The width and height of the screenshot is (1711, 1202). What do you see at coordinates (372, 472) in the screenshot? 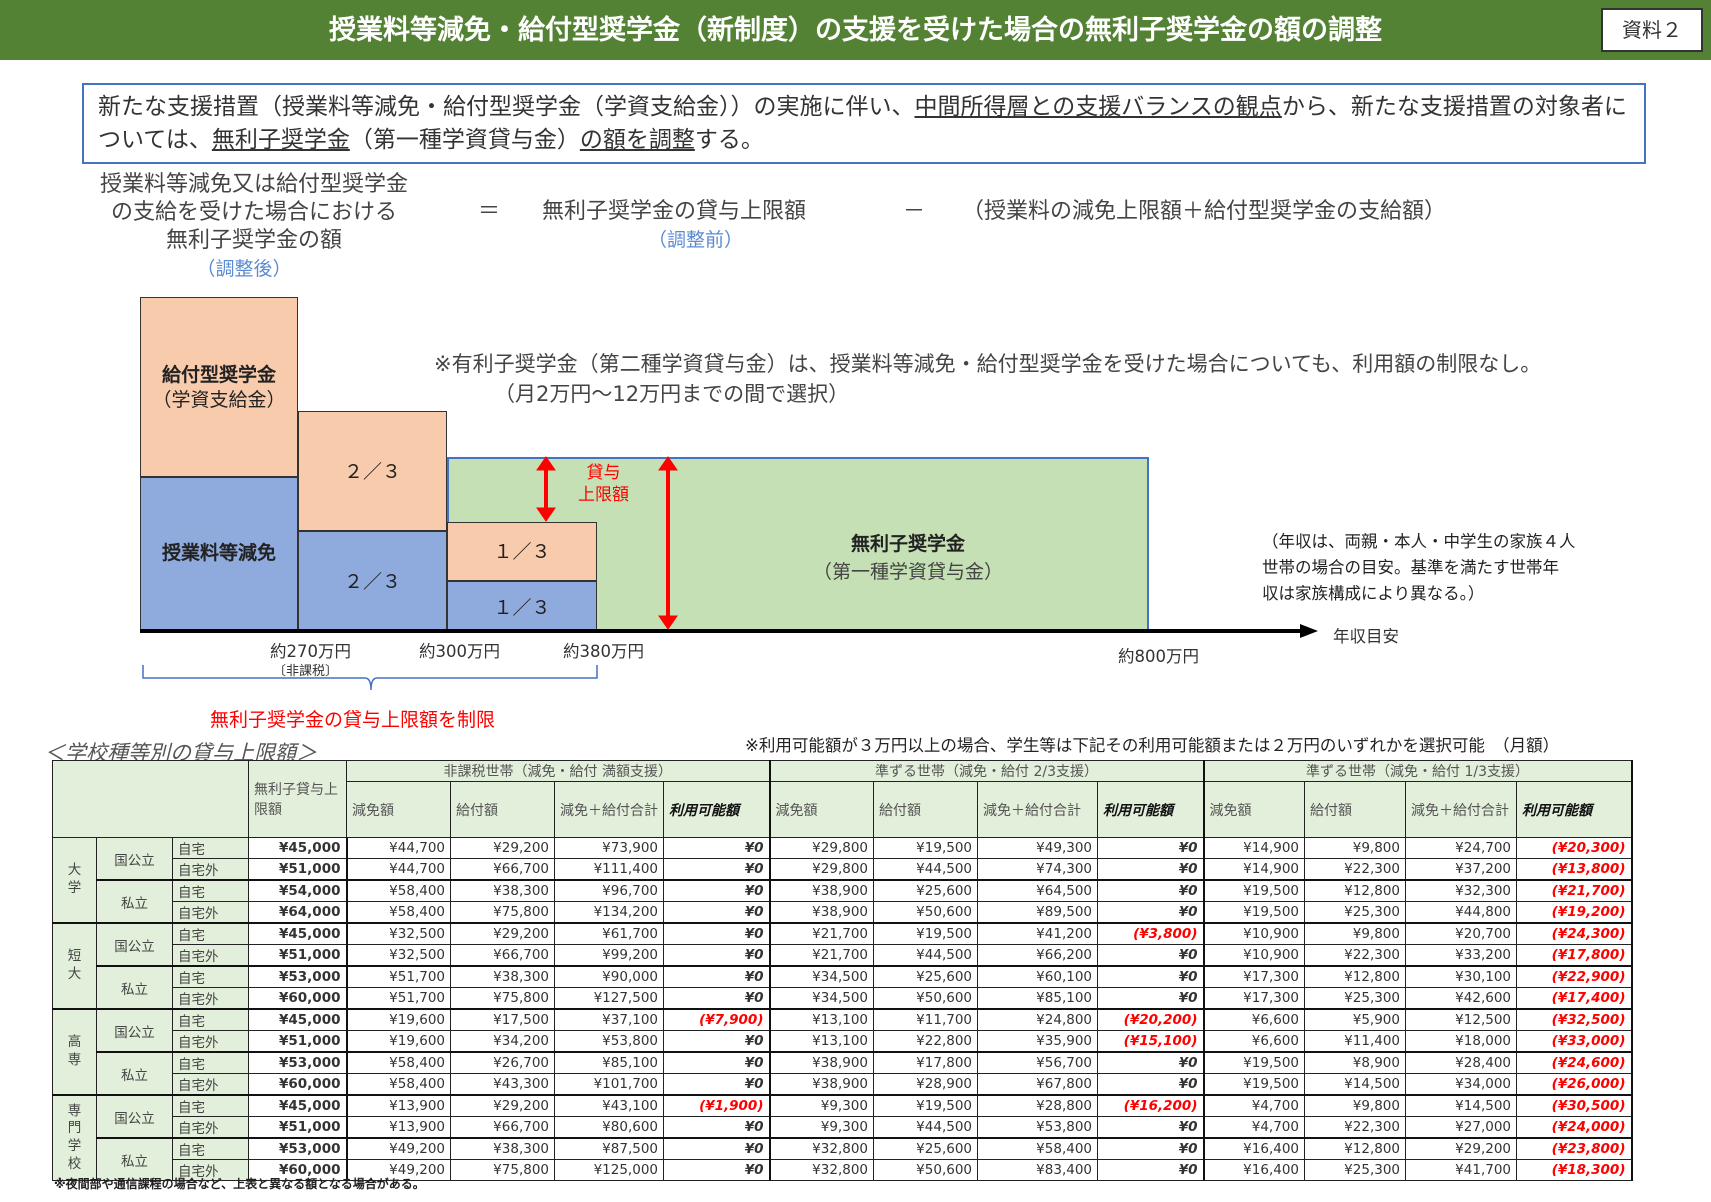
I see `fraction-label: ２／３` at bounding box center [372, 472].